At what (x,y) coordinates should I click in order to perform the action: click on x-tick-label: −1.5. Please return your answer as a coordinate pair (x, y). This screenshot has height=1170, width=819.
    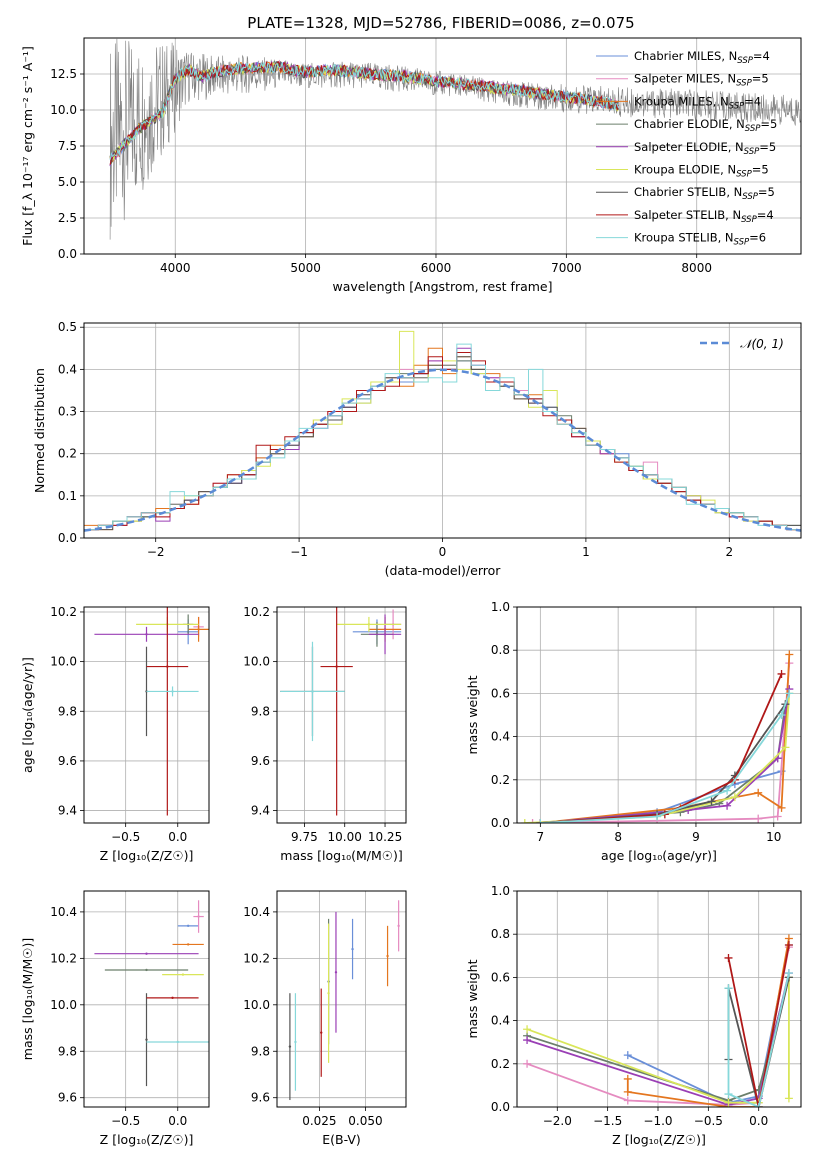
    Looking at the image, I should click on (607, 1121).